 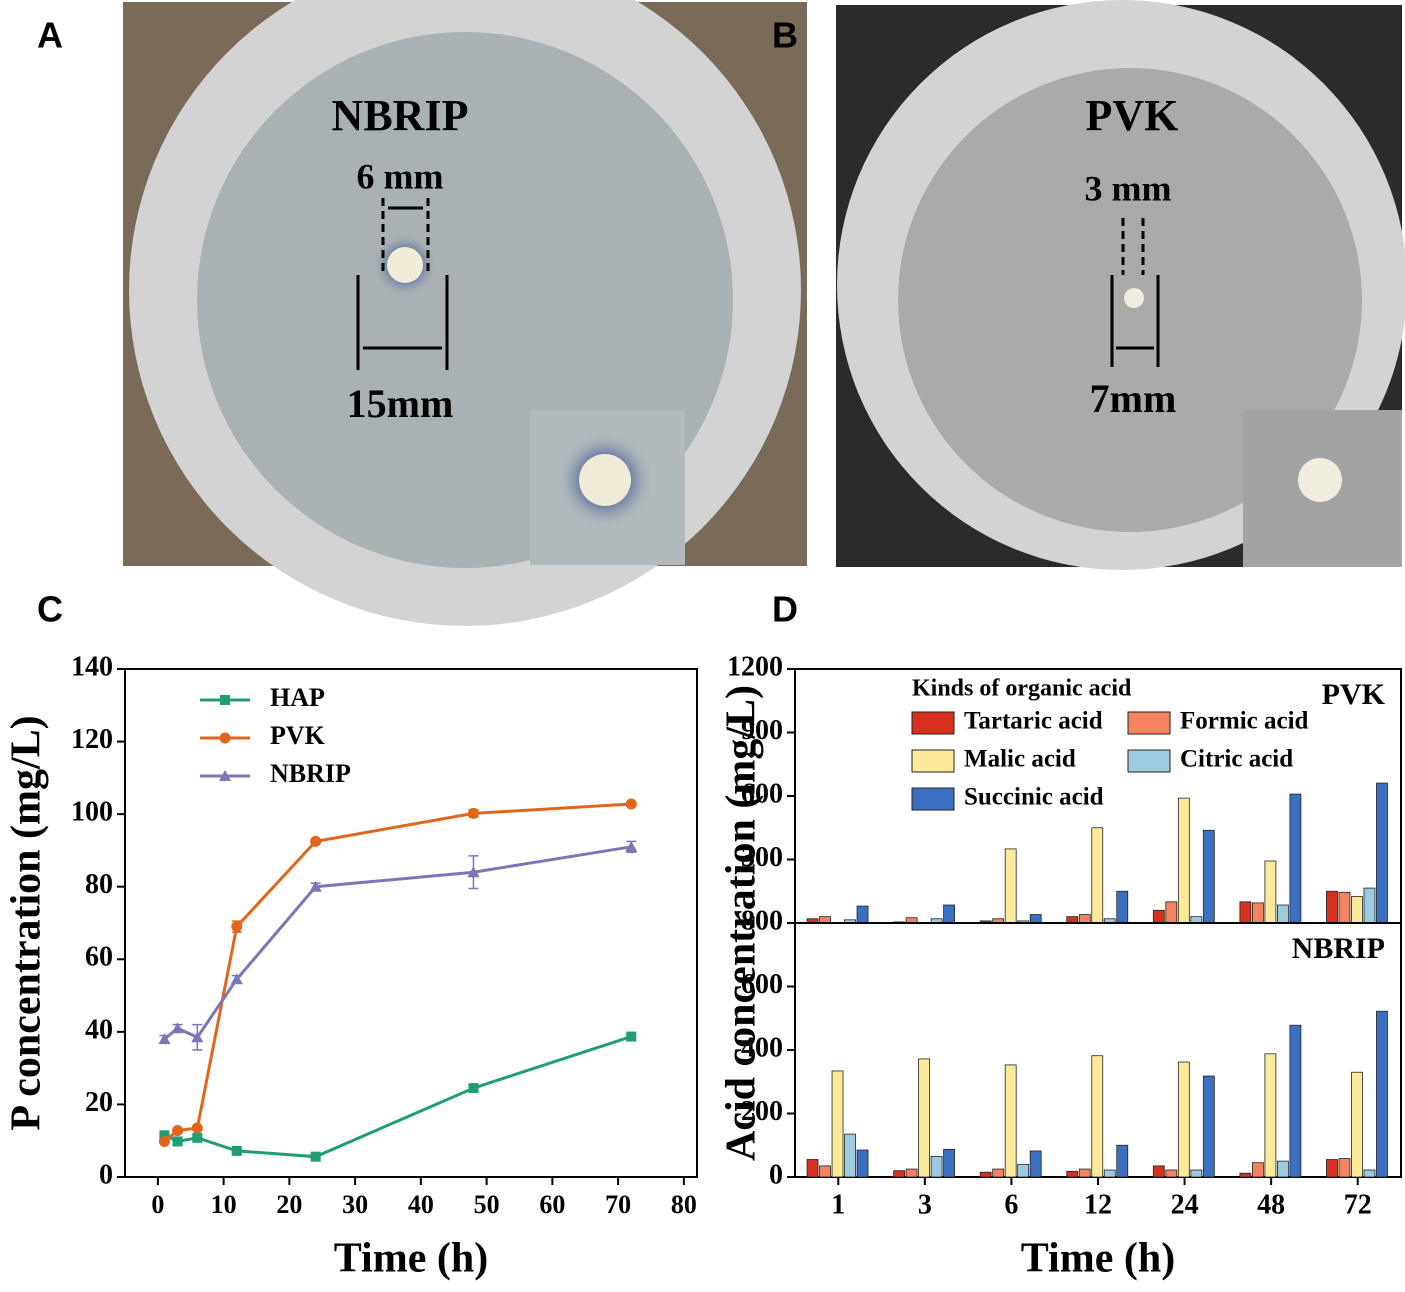 What do you see at coordinates (92, 739) in the screenshot?
I see `y-tick-label: 120` at bounding box center [92, 739].